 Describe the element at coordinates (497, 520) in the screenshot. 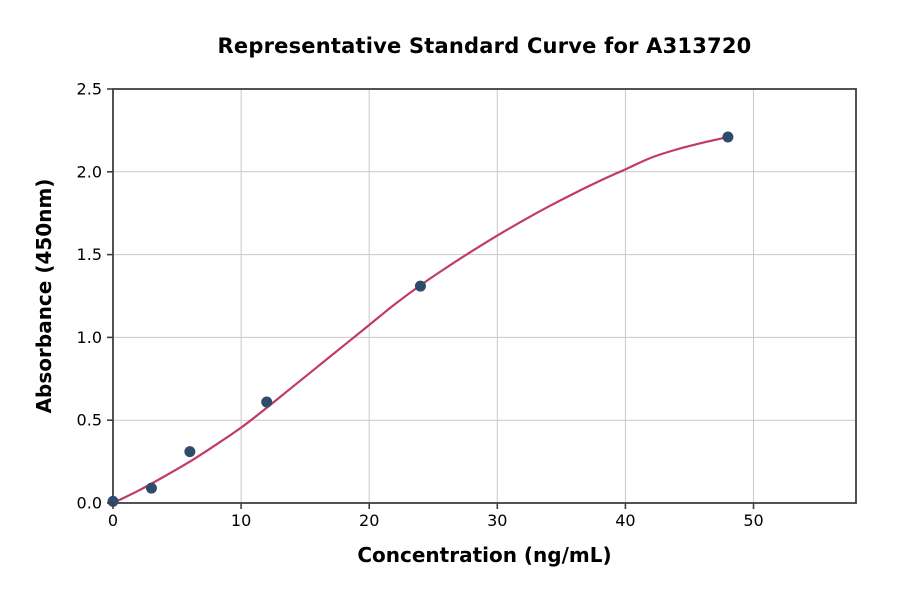

I see `x-tick-label: 30` at that location.